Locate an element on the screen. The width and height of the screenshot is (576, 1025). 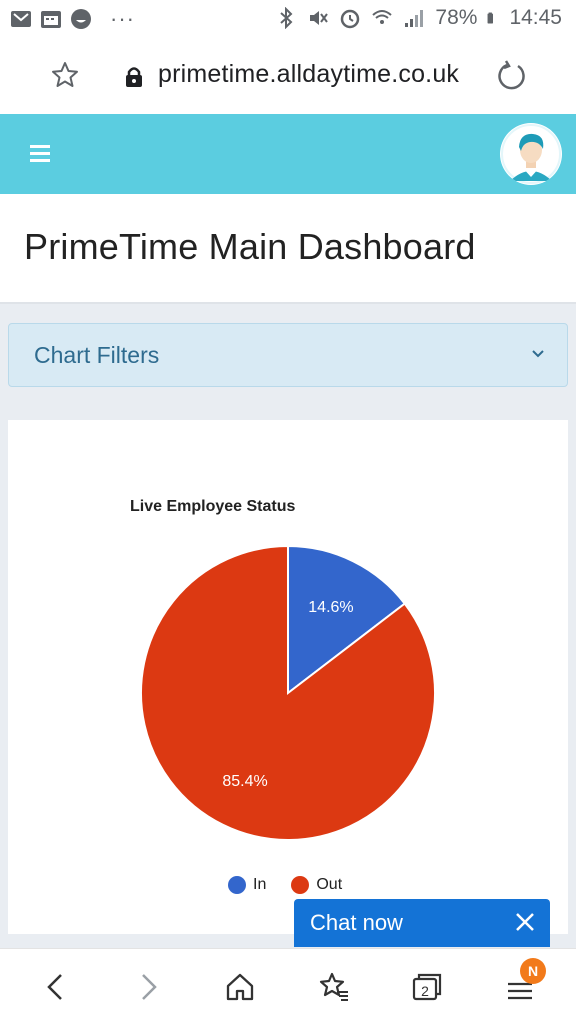
legend-item-out: Out is located at coordinates (316, 885).